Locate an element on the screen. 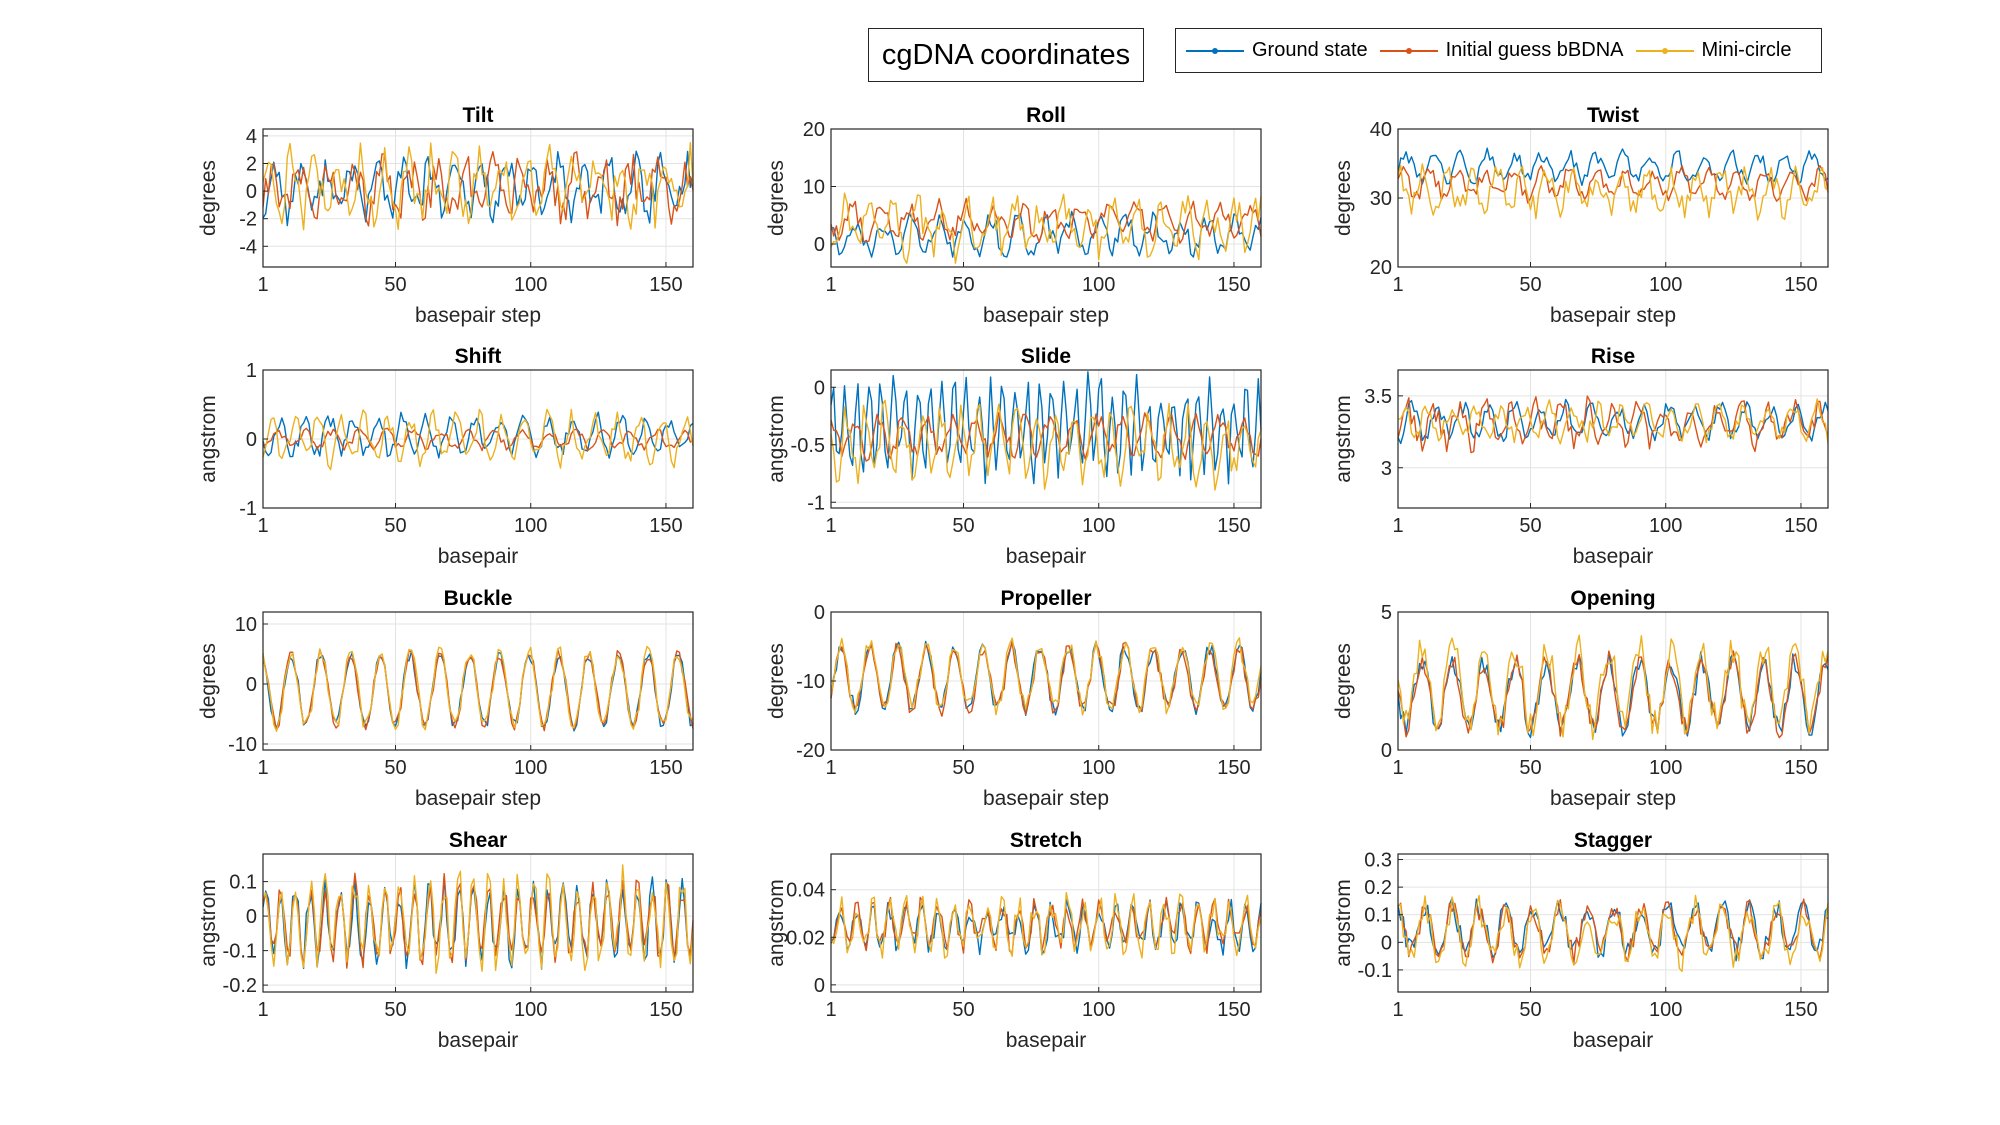 This screenshot has height=1125, width=2000. subplot-title-propeller: Propeller is located at coordinates (1045, 598).